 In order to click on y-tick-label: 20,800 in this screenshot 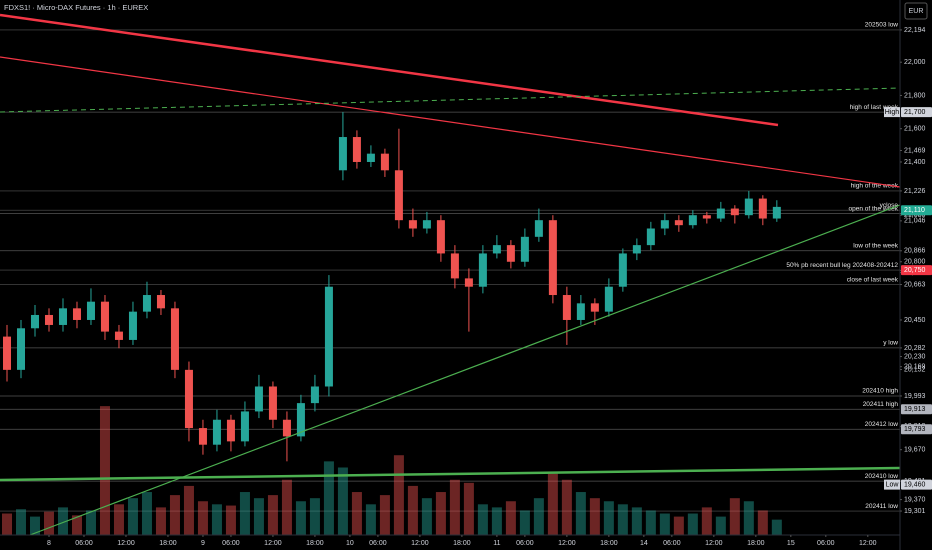, I will do `click(915, 262)`.